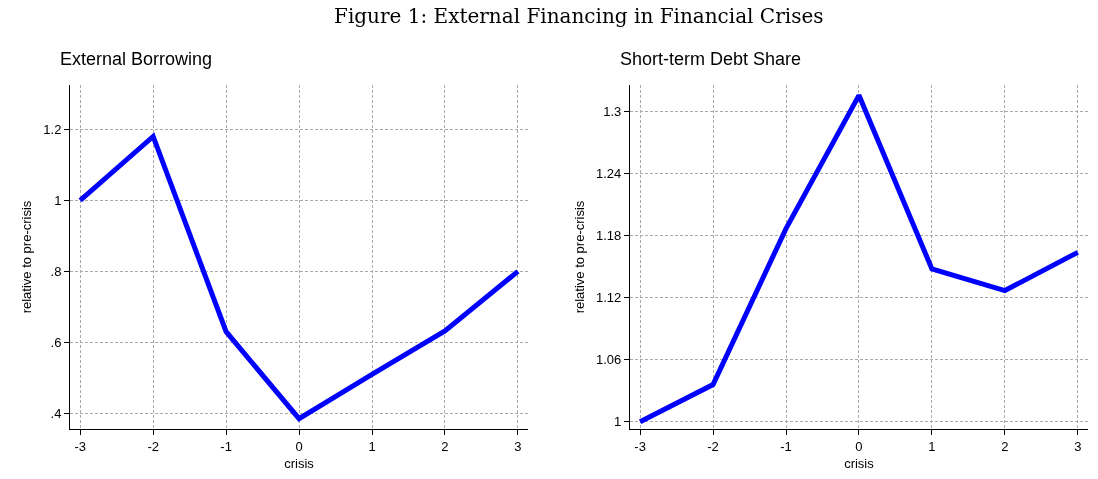 The image size is (1098, 479). Describe the element at coordinates (56, 342) in the screenshot. I see `y-tick-label: .6` at that location.